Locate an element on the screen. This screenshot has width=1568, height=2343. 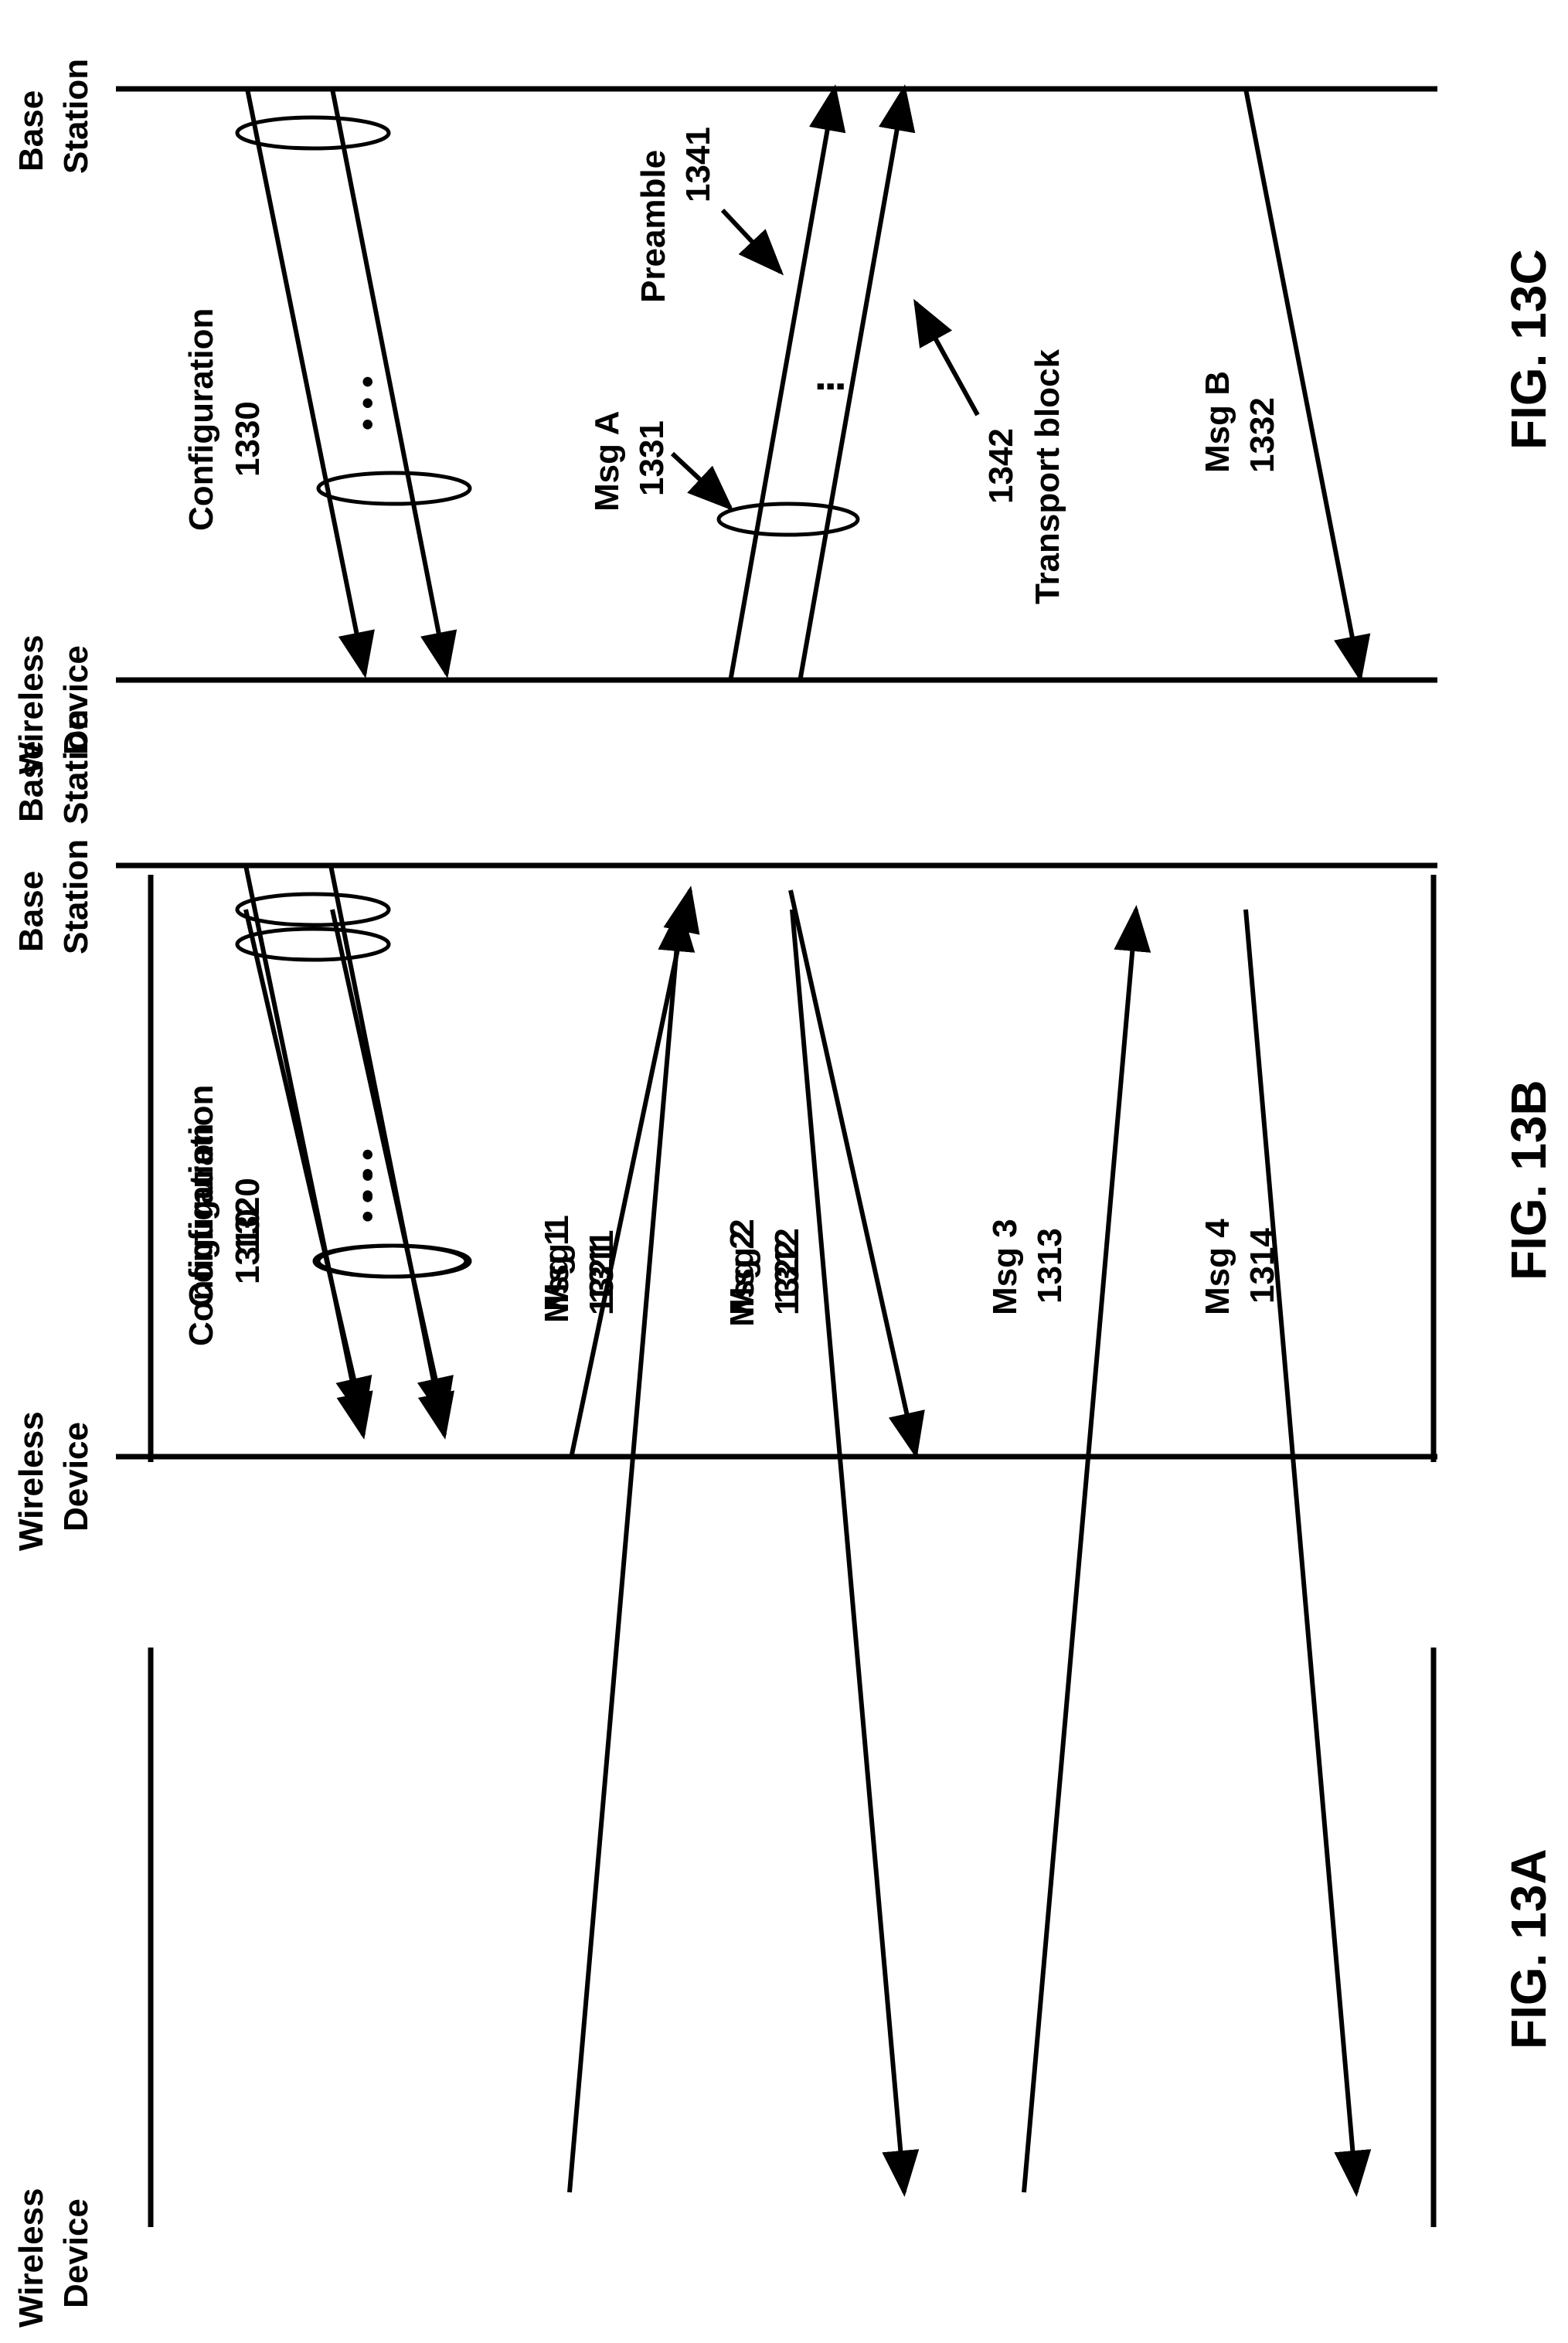
preamble-label: Preamble is located at coordinates (653, 226).